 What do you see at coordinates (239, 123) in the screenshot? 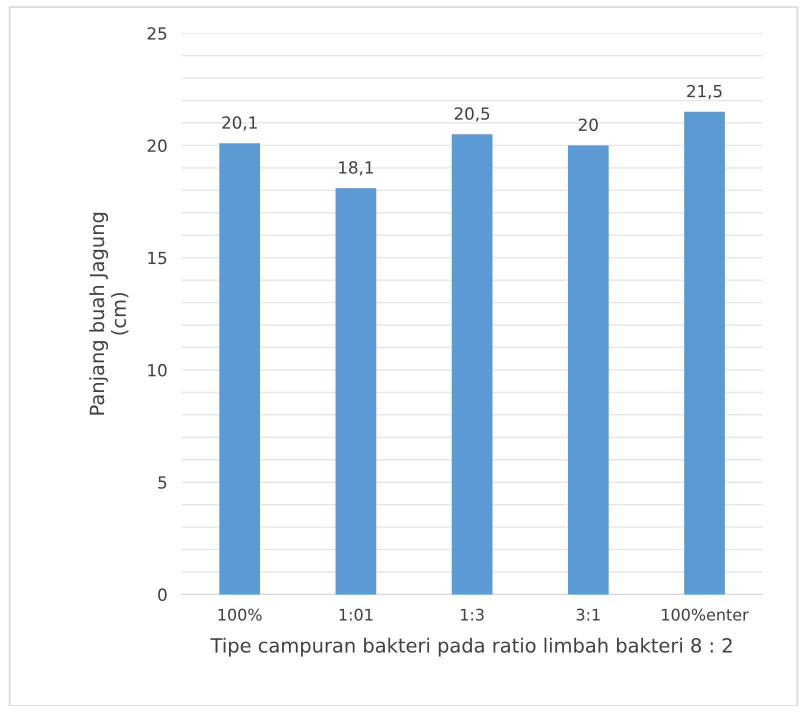
I see `data-label: 20,1` at bounding box center [239, 123].